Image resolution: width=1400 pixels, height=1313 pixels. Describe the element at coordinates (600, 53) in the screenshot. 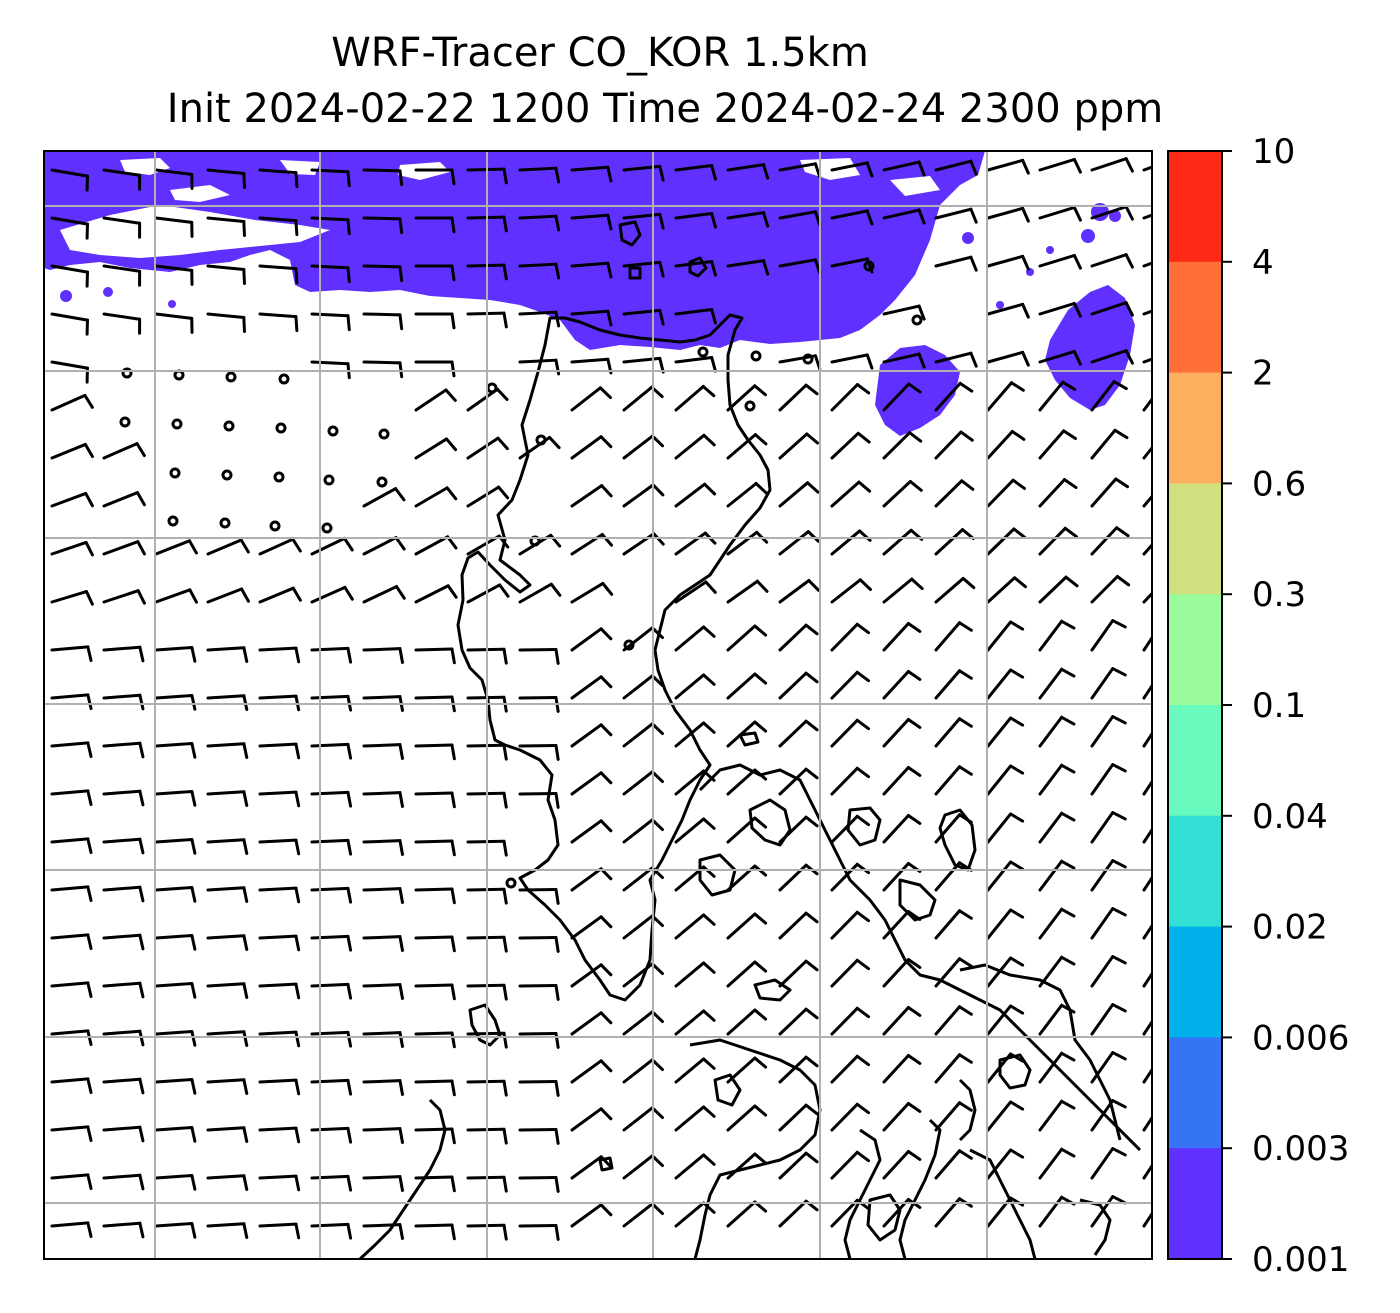

I see `plot-title-line1: WRF-Tracer CO_KOR 1.5km` at that location.